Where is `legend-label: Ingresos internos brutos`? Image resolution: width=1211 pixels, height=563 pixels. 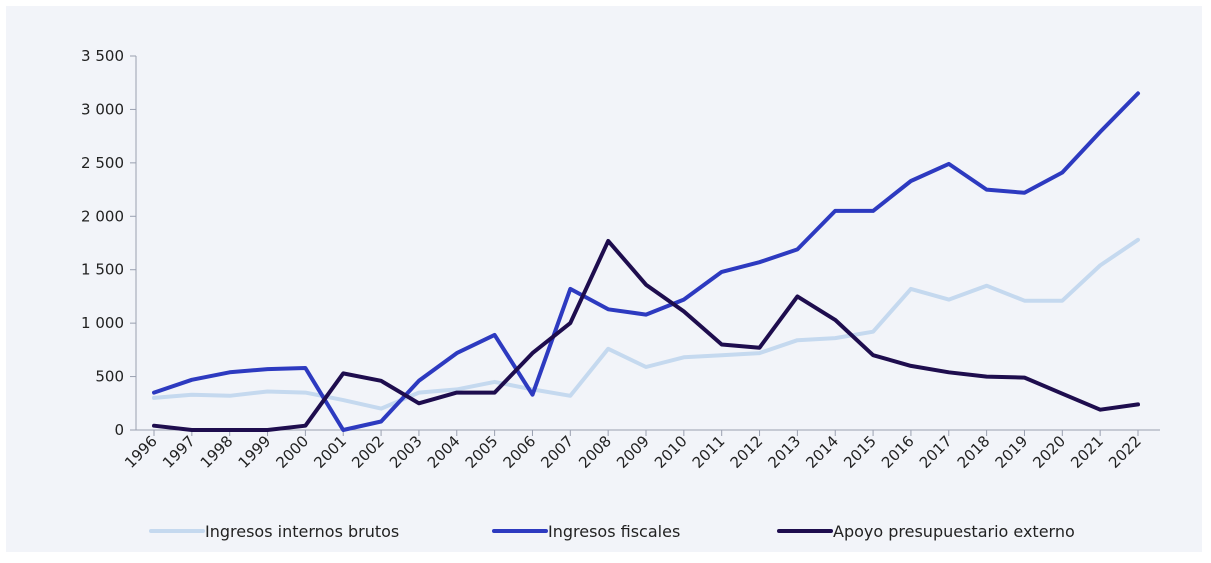 legend-label: Ingresos internos brutos is located at coordinates (302, 531).